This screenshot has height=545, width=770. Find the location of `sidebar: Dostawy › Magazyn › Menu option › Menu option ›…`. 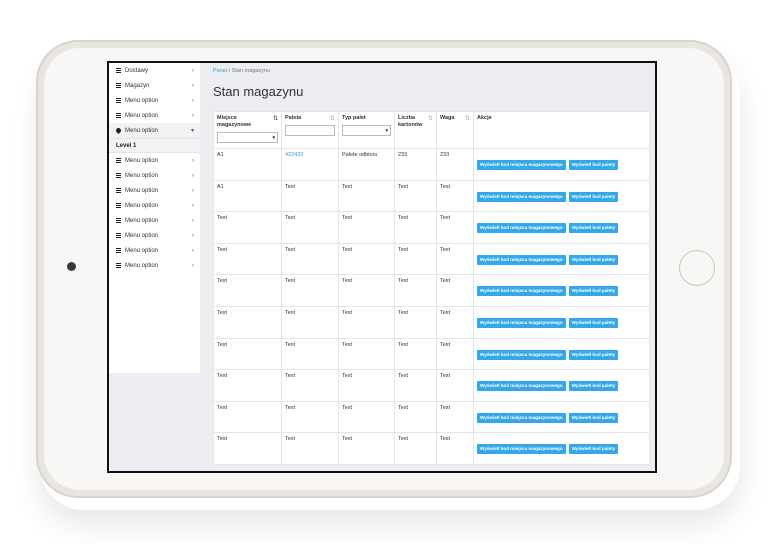

sidebar: Dostawy › Magazyn › Menu option › Menu option ›… is located at coordinates (154, 218).